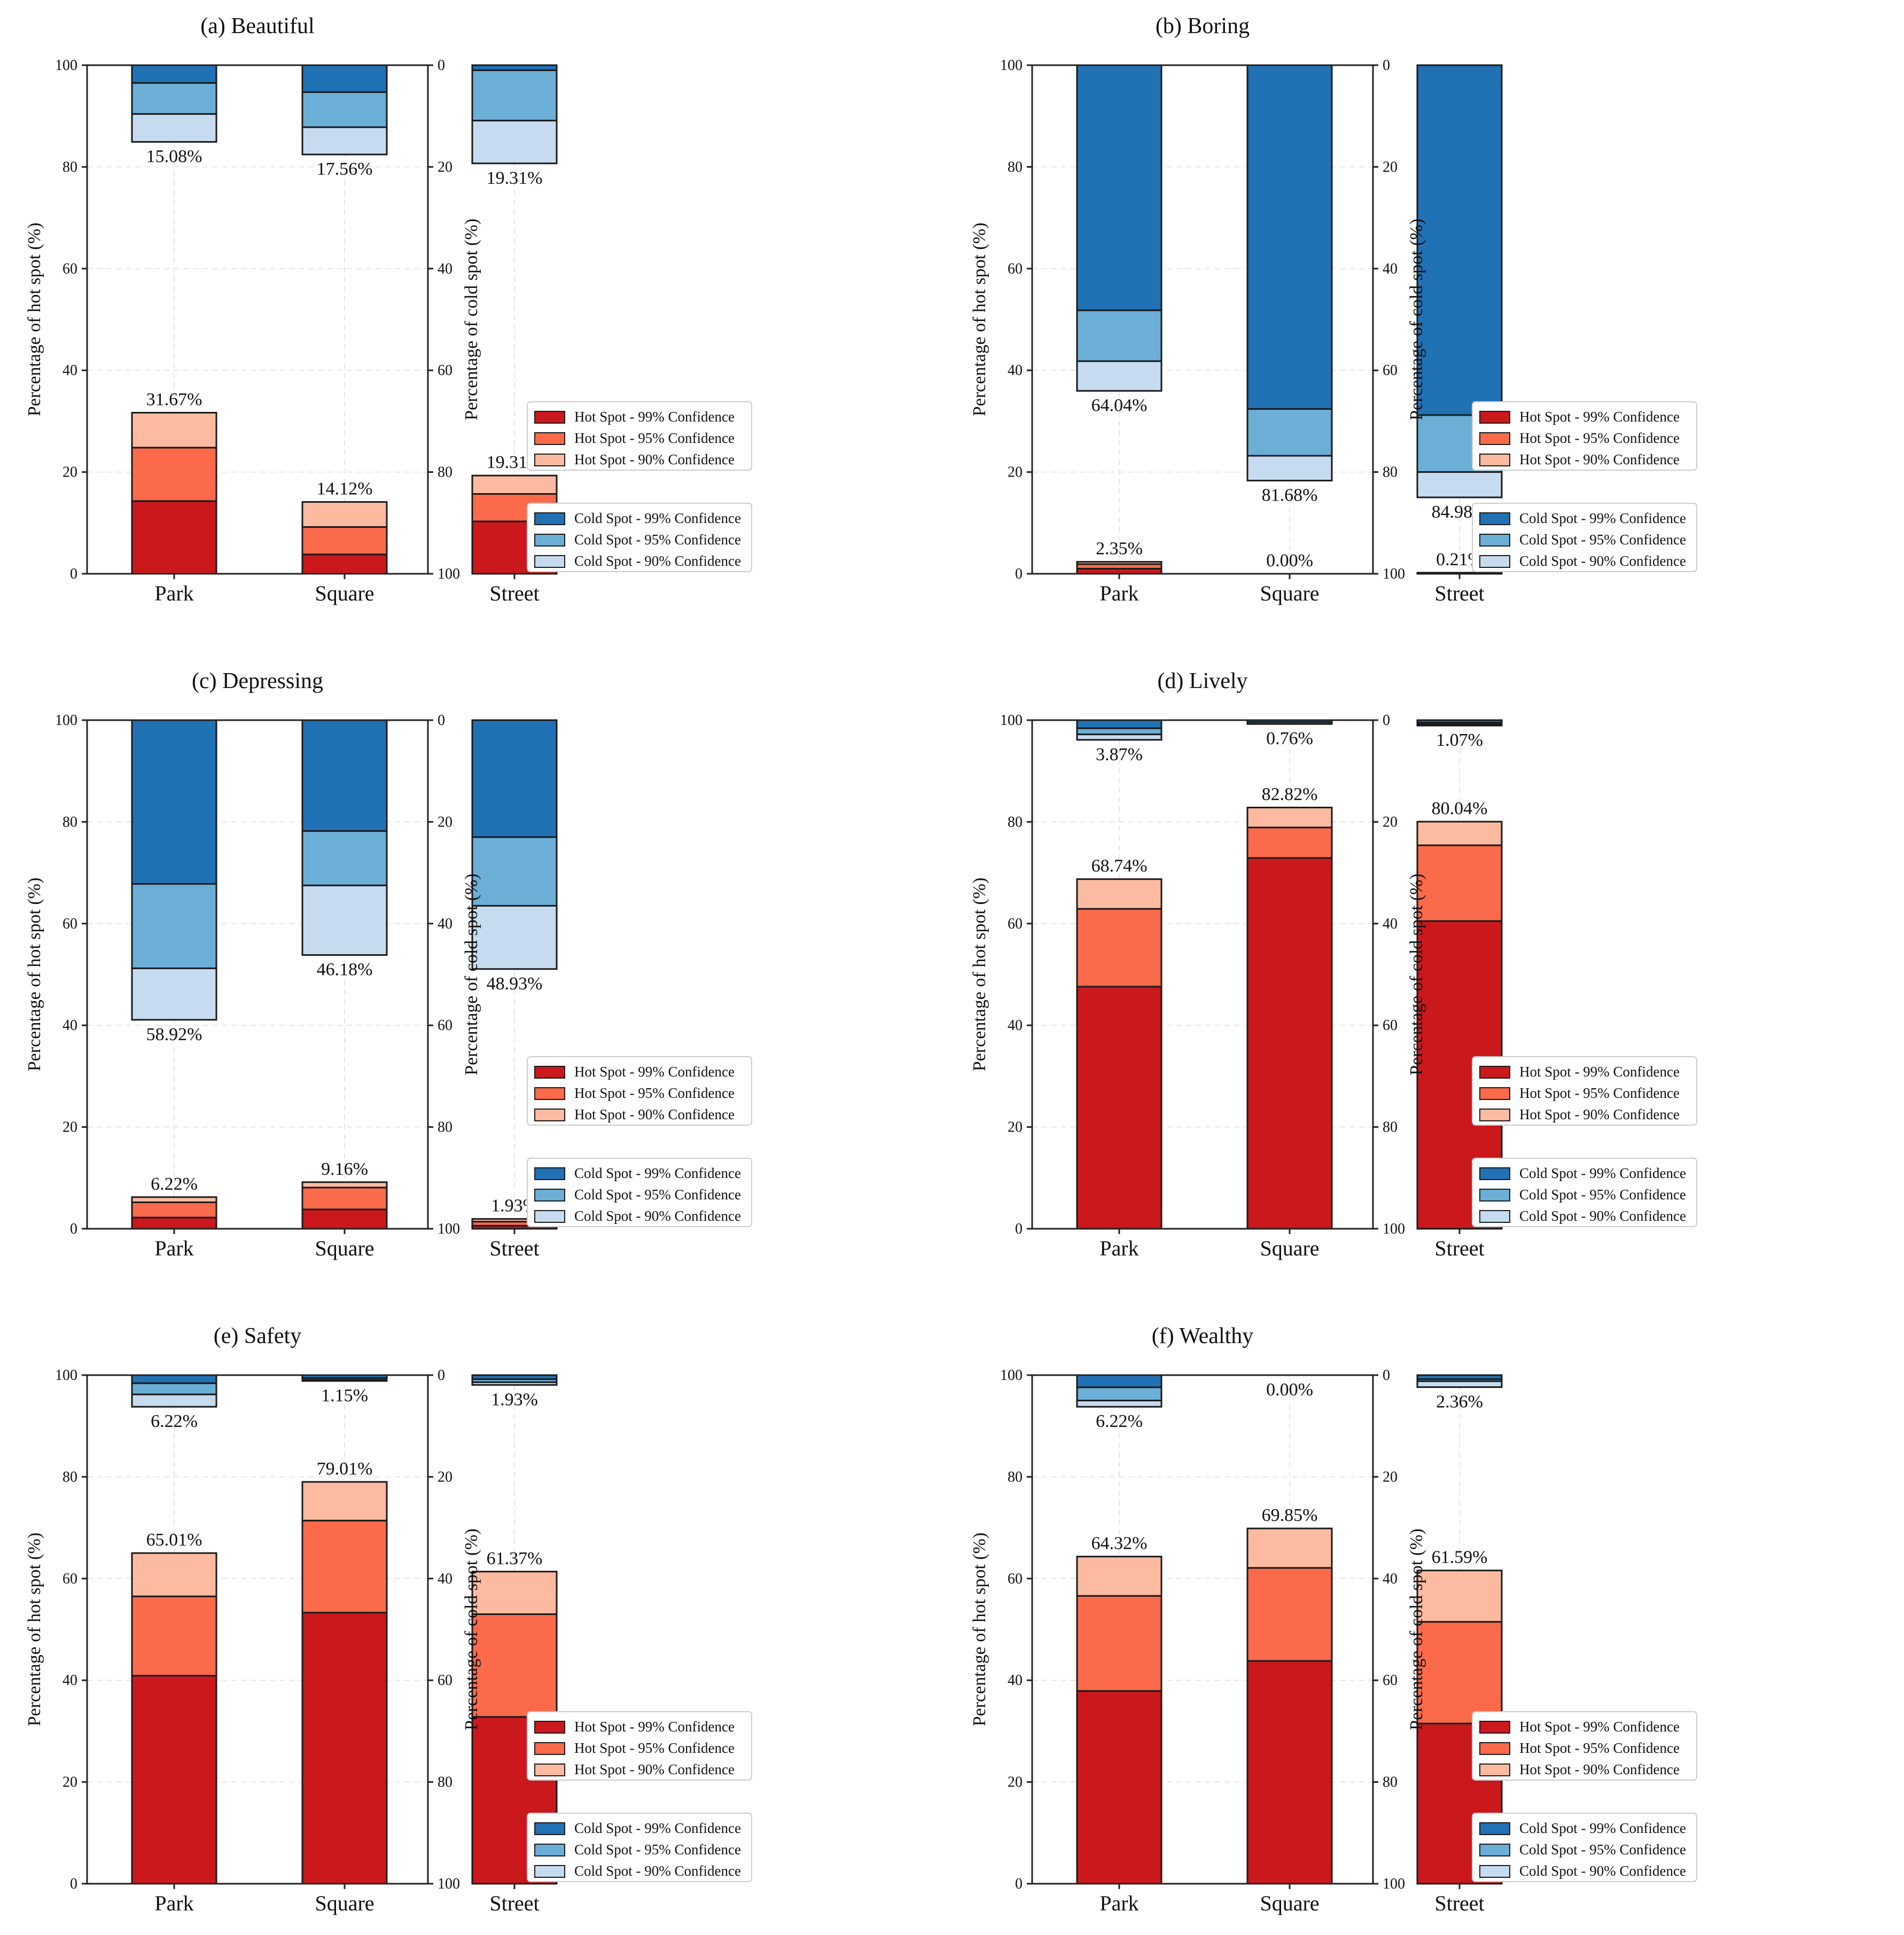  I want to click on cold-total-label: 58.92%, so click(174, 1034).